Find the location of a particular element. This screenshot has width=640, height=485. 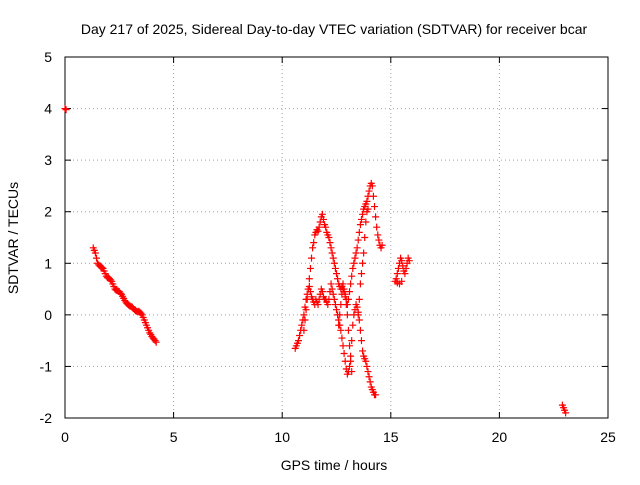

y-tick-label: 1 is located at coordinates (48, 263).